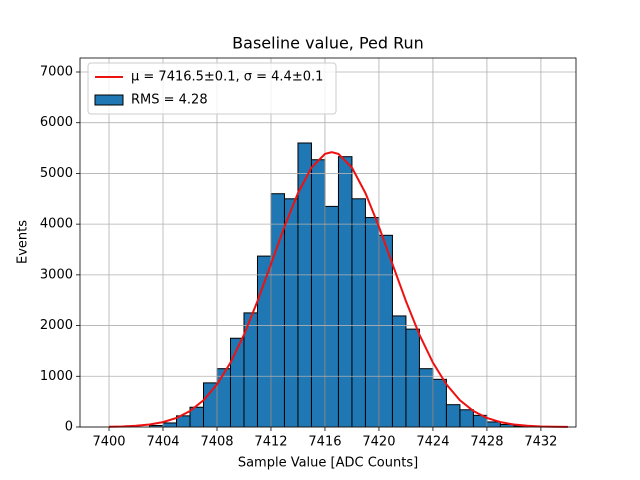  Describe the element at coordinates (56, 71) in the screenshot. I see `y-tick-label: 7000` at that location.